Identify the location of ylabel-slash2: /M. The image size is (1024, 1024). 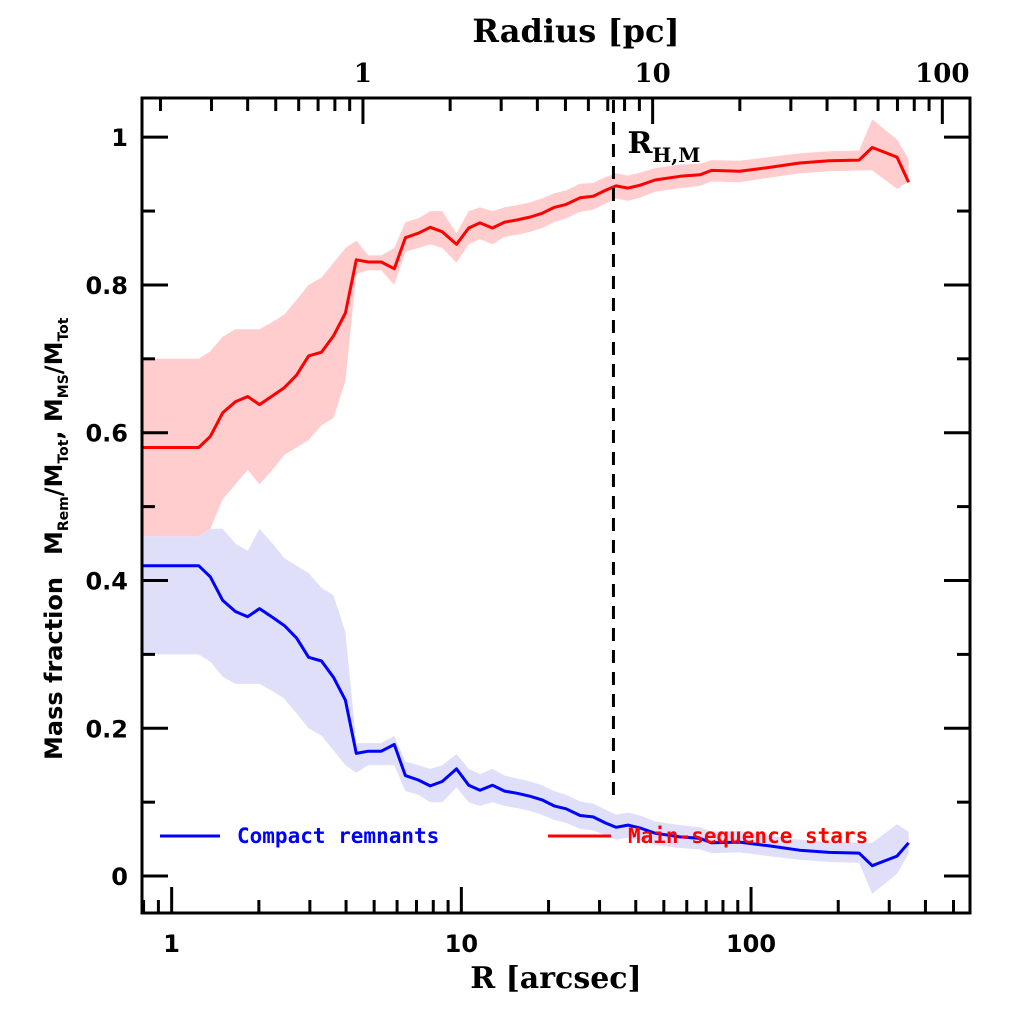
(54, 358).